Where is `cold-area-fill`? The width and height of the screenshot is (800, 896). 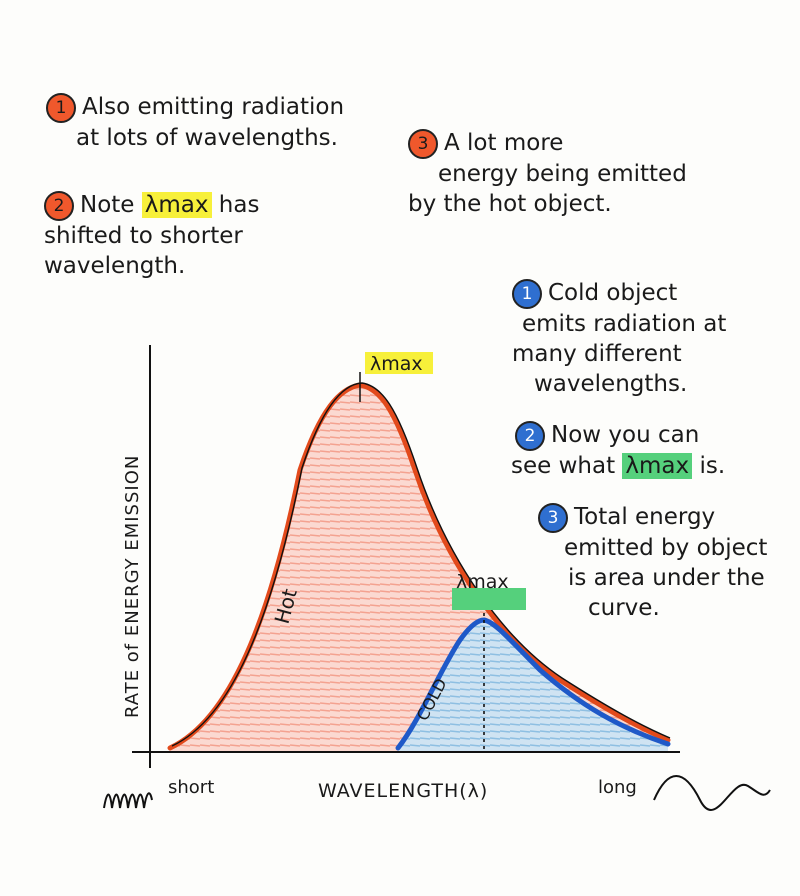 cold-area-fill is located at coordinates (533, 686).